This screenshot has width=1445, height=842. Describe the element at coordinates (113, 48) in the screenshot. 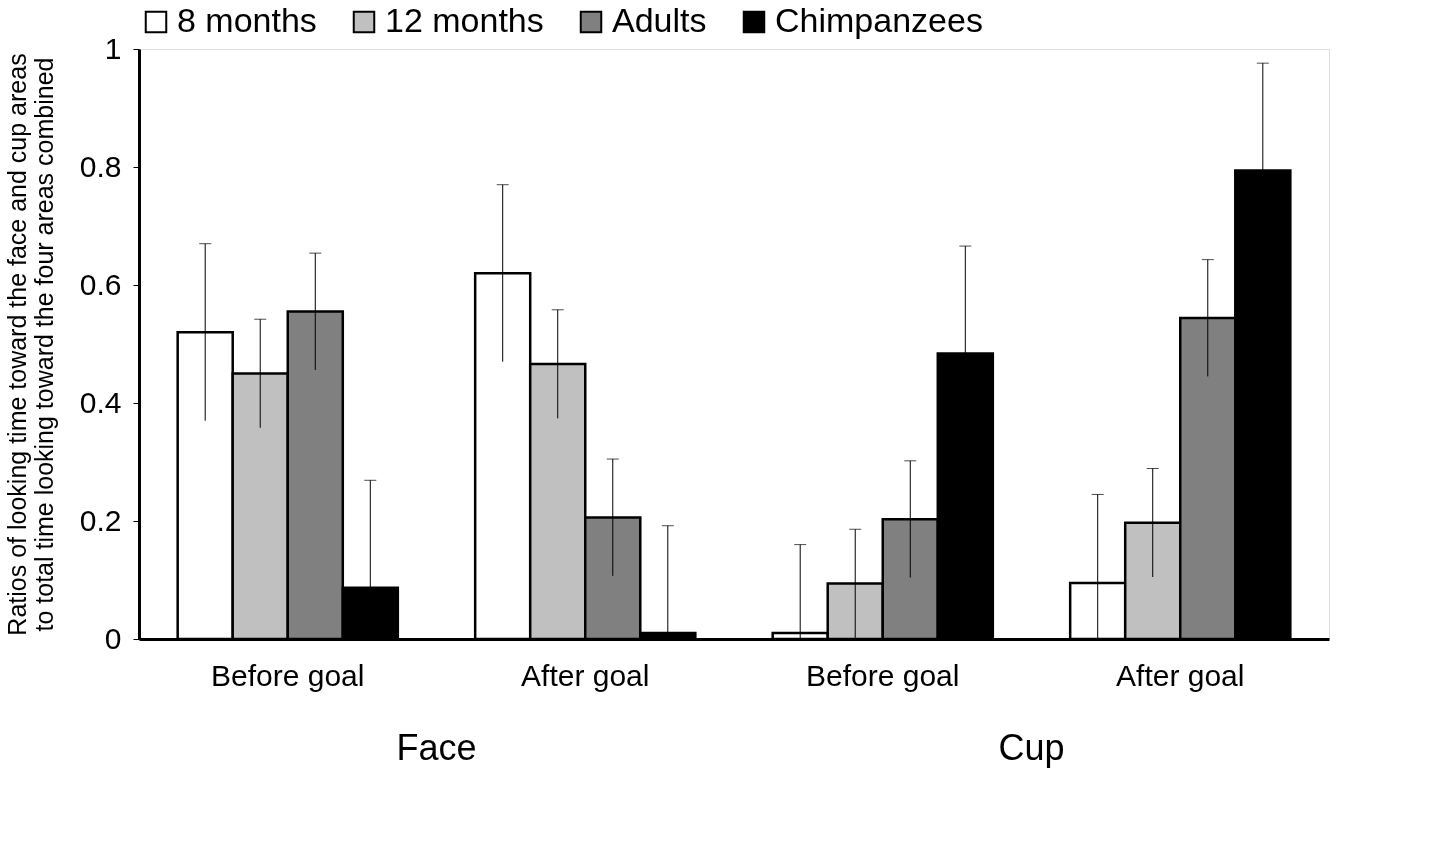

I see `y-tick-label: 1` at that location.